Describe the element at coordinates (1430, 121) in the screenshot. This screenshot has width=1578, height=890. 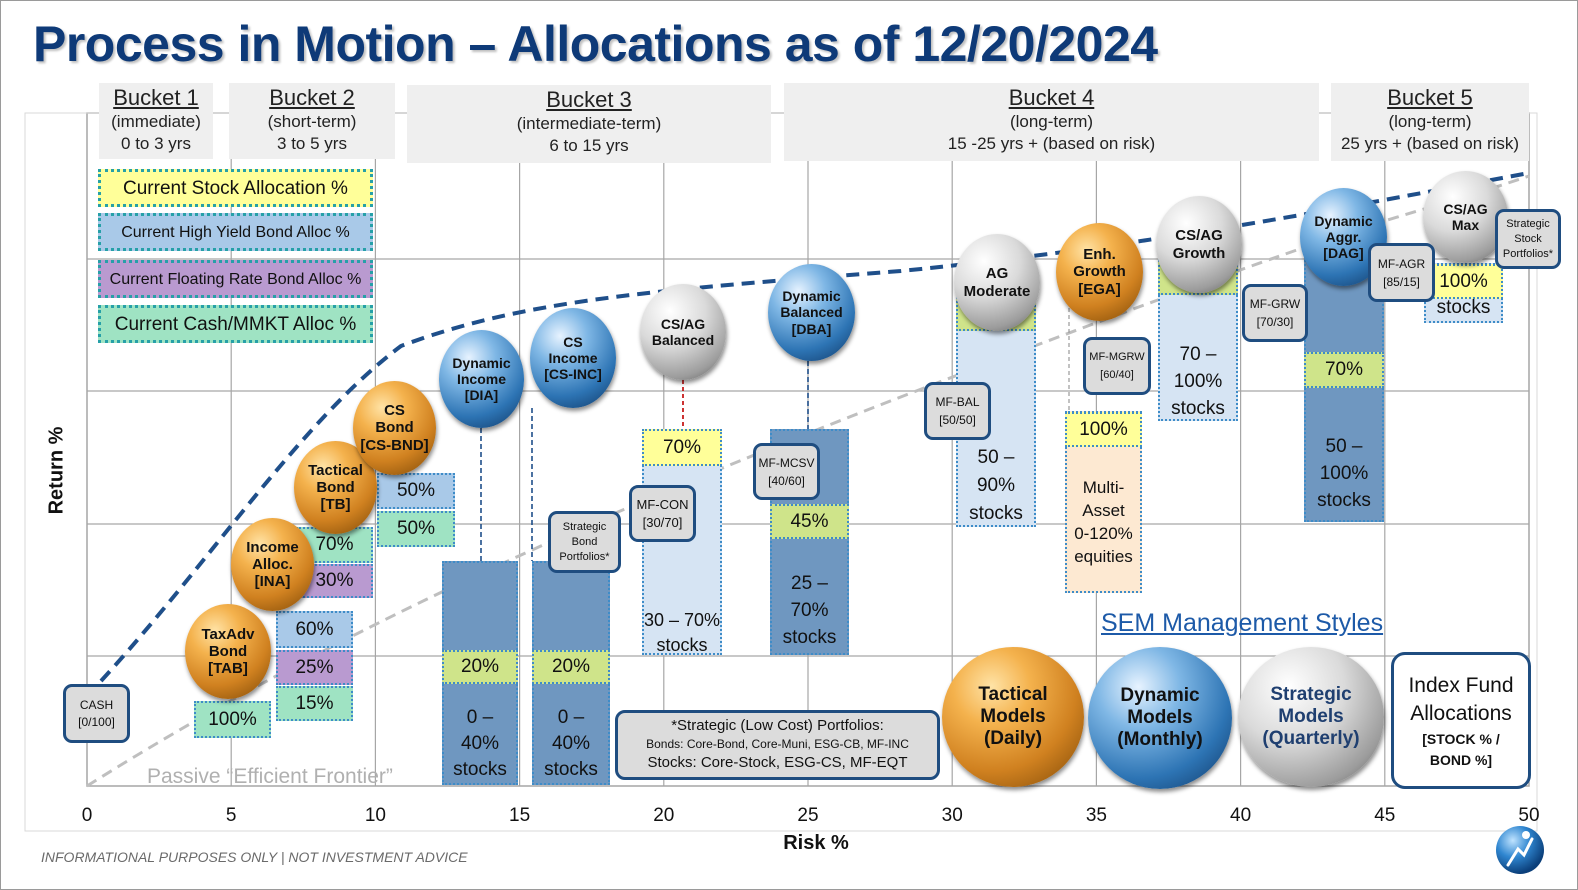
I see `bucket-5-term: (long-term)` at that location.